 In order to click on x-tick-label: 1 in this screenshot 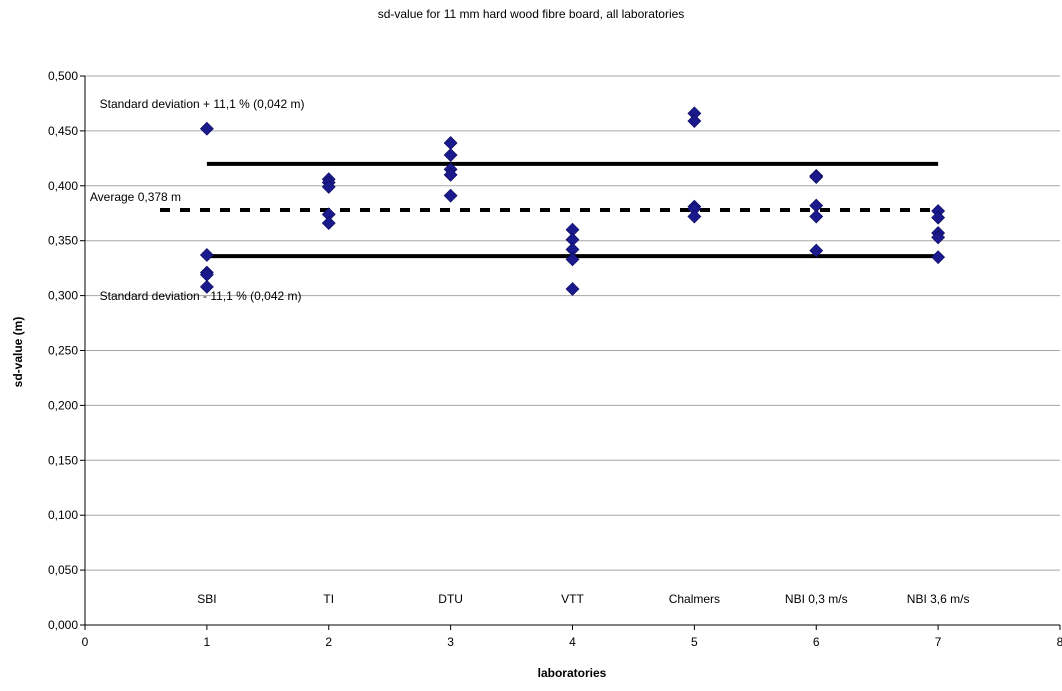, I will do `click(207, 642)`.